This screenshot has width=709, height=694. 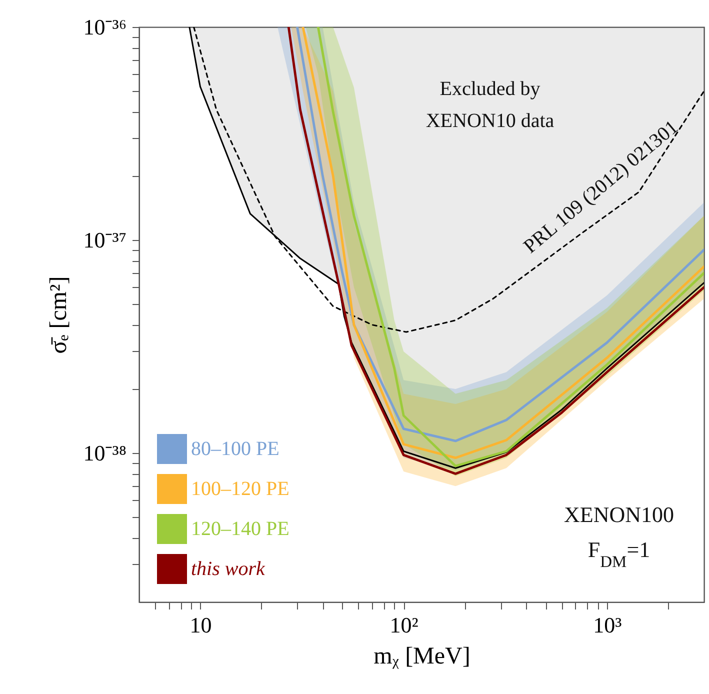 I want to click on legend-label: 120–140 PE, so click(x=240, y=529).